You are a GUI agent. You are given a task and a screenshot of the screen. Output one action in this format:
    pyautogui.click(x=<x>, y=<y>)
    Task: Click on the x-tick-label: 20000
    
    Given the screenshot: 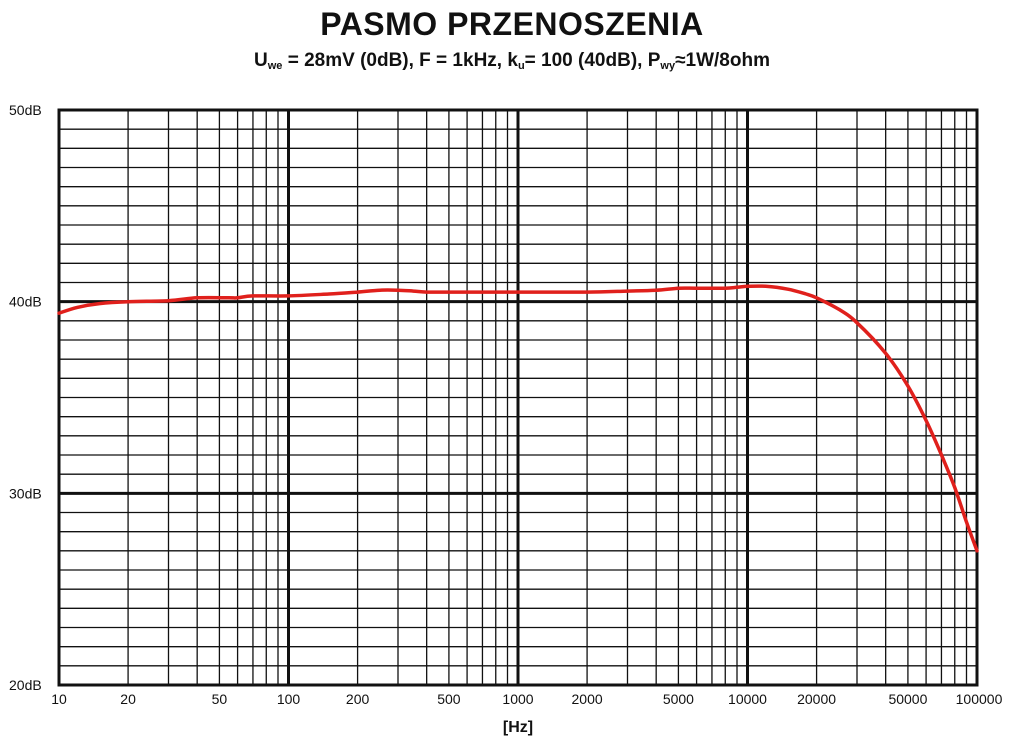 What is the action you would take?
    pyautogui.click(x=816, y=699)
    